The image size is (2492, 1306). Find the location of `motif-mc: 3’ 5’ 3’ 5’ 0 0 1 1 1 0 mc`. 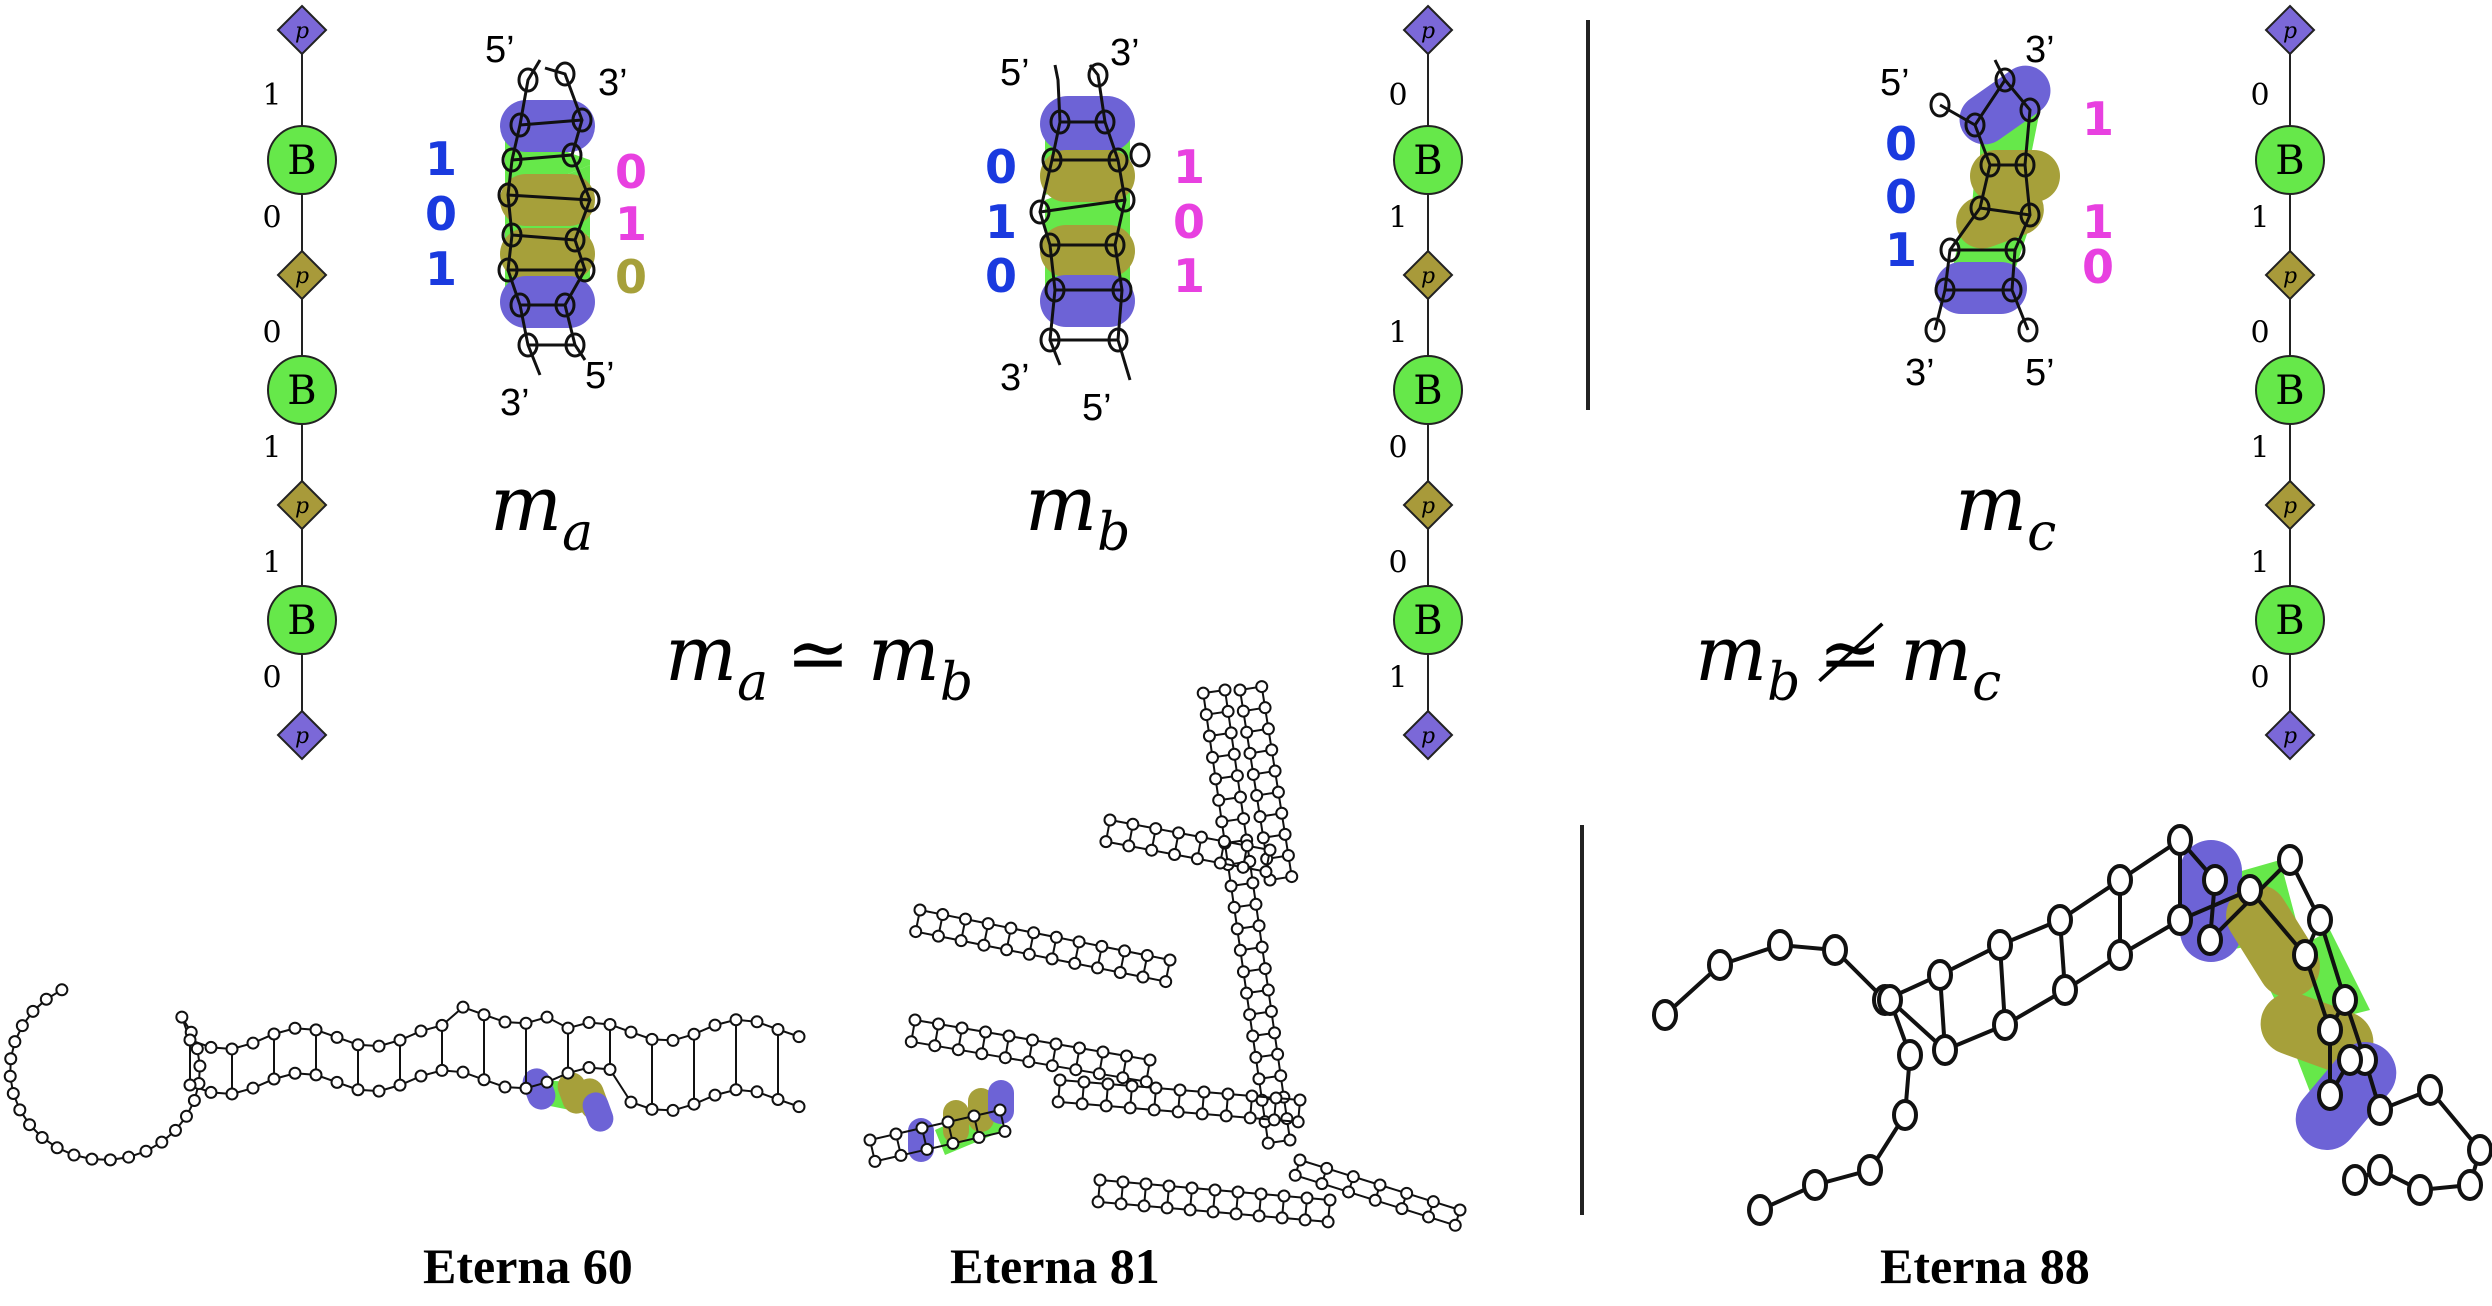

motif-mc: 3’ 5’ 3’ 5’ 0 0 1 1 1 0 mc is located at coordinates (1997, 296).